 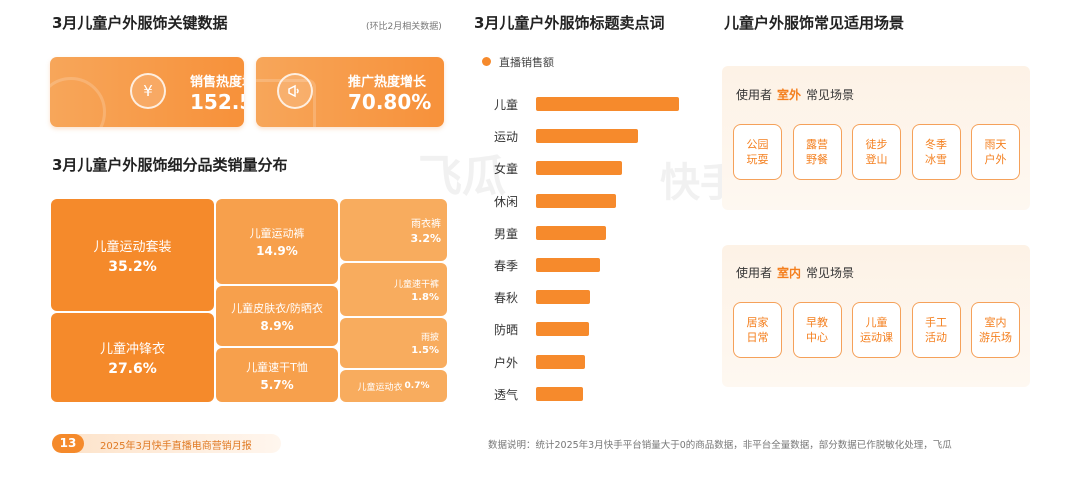 I want to click on treemap-cell-value: 27.6%, so click(x=132, y=369).